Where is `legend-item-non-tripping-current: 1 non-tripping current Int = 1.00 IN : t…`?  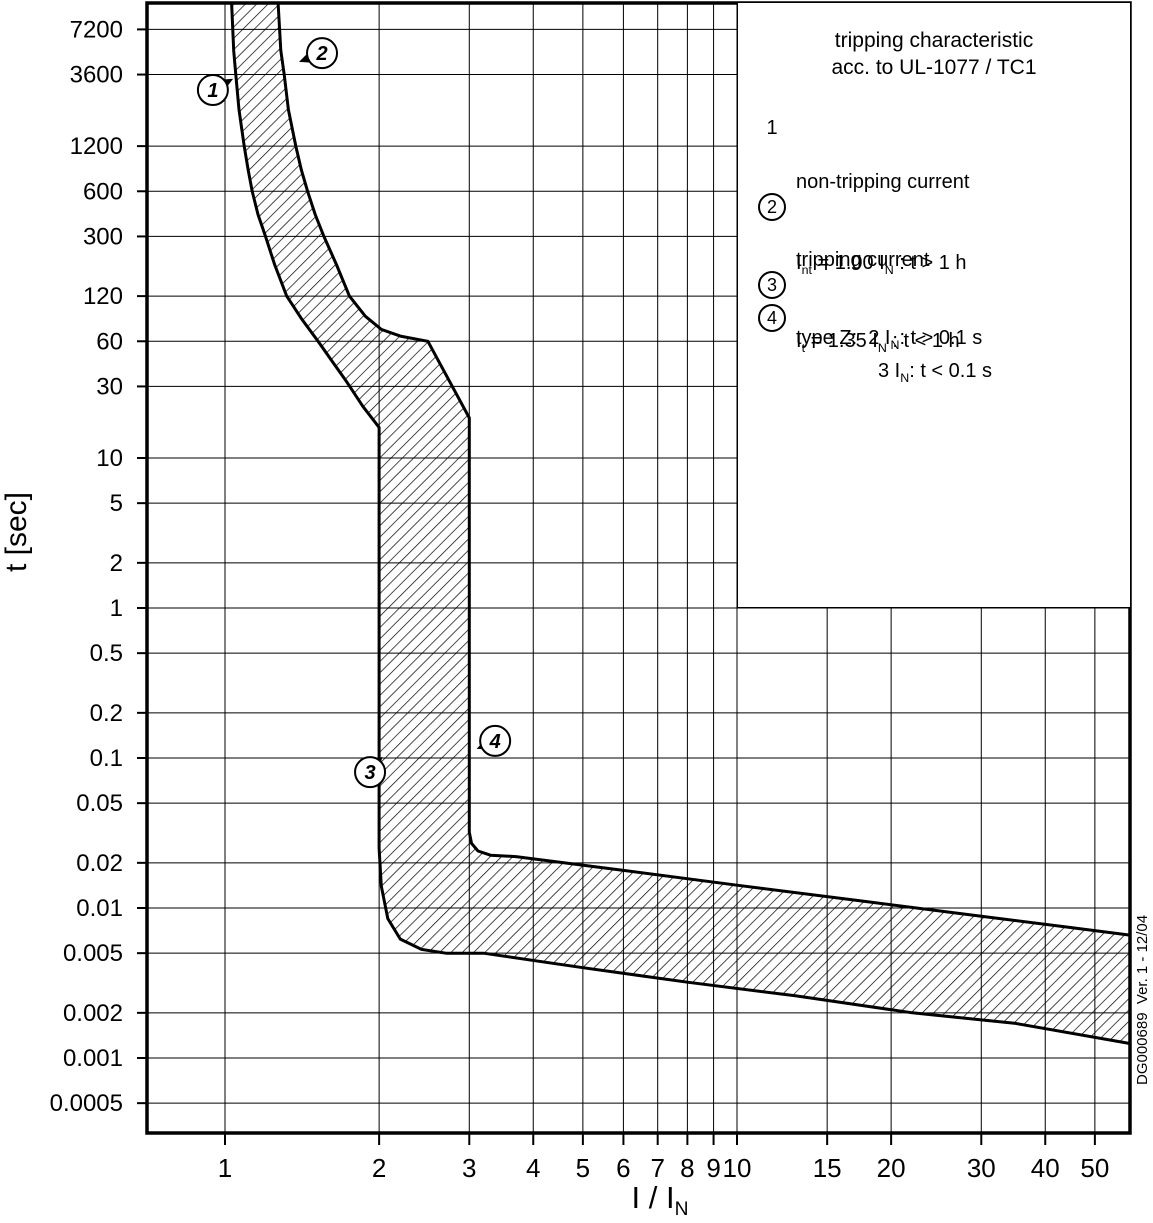 legend-item-non-tripping-current: 1 non-tripping current Int = 1.00 IN : t… is located at coordinates (863, 226).